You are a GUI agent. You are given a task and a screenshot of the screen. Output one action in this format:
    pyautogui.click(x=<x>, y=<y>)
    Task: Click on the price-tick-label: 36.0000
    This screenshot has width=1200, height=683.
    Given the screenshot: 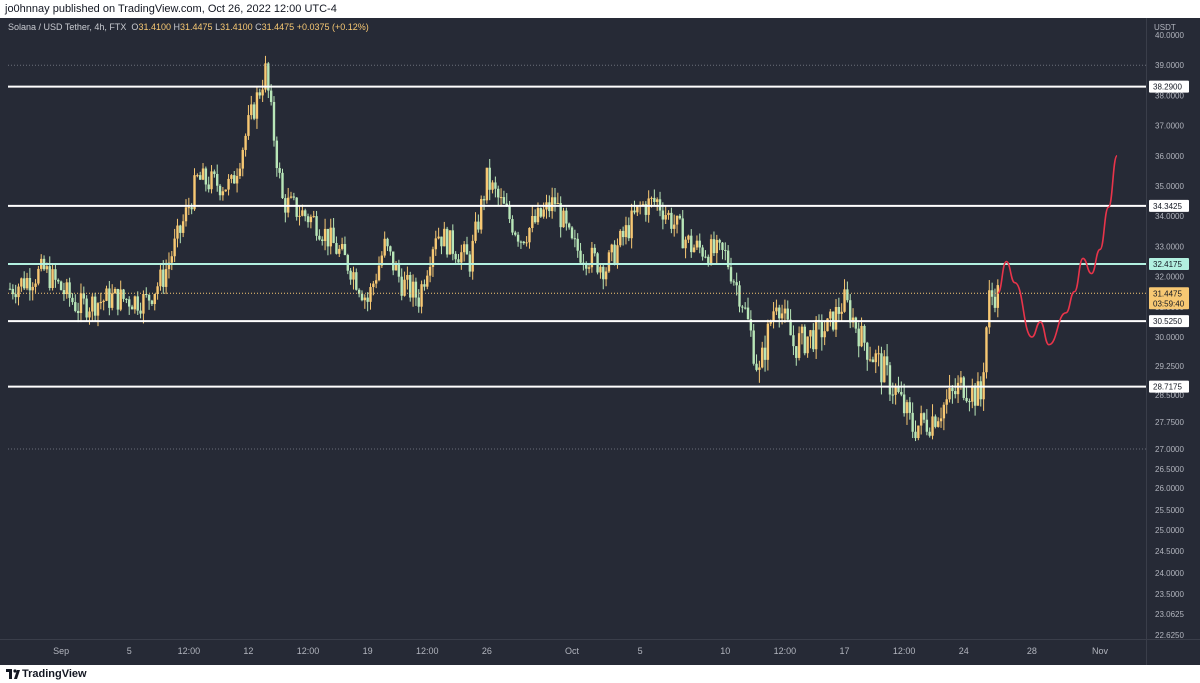 What is the action you would take?
    pyautogui.click(x=1169, y=156)
    